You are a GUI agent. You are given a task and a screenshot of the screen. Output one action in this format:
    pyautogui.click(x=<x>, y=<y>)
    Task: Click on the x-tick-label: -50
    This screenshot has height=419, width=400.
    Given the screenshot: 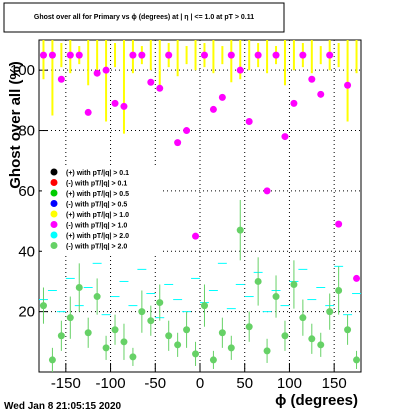 What is the action you would take?
    pyautogui.click(x=155, y=383)
    